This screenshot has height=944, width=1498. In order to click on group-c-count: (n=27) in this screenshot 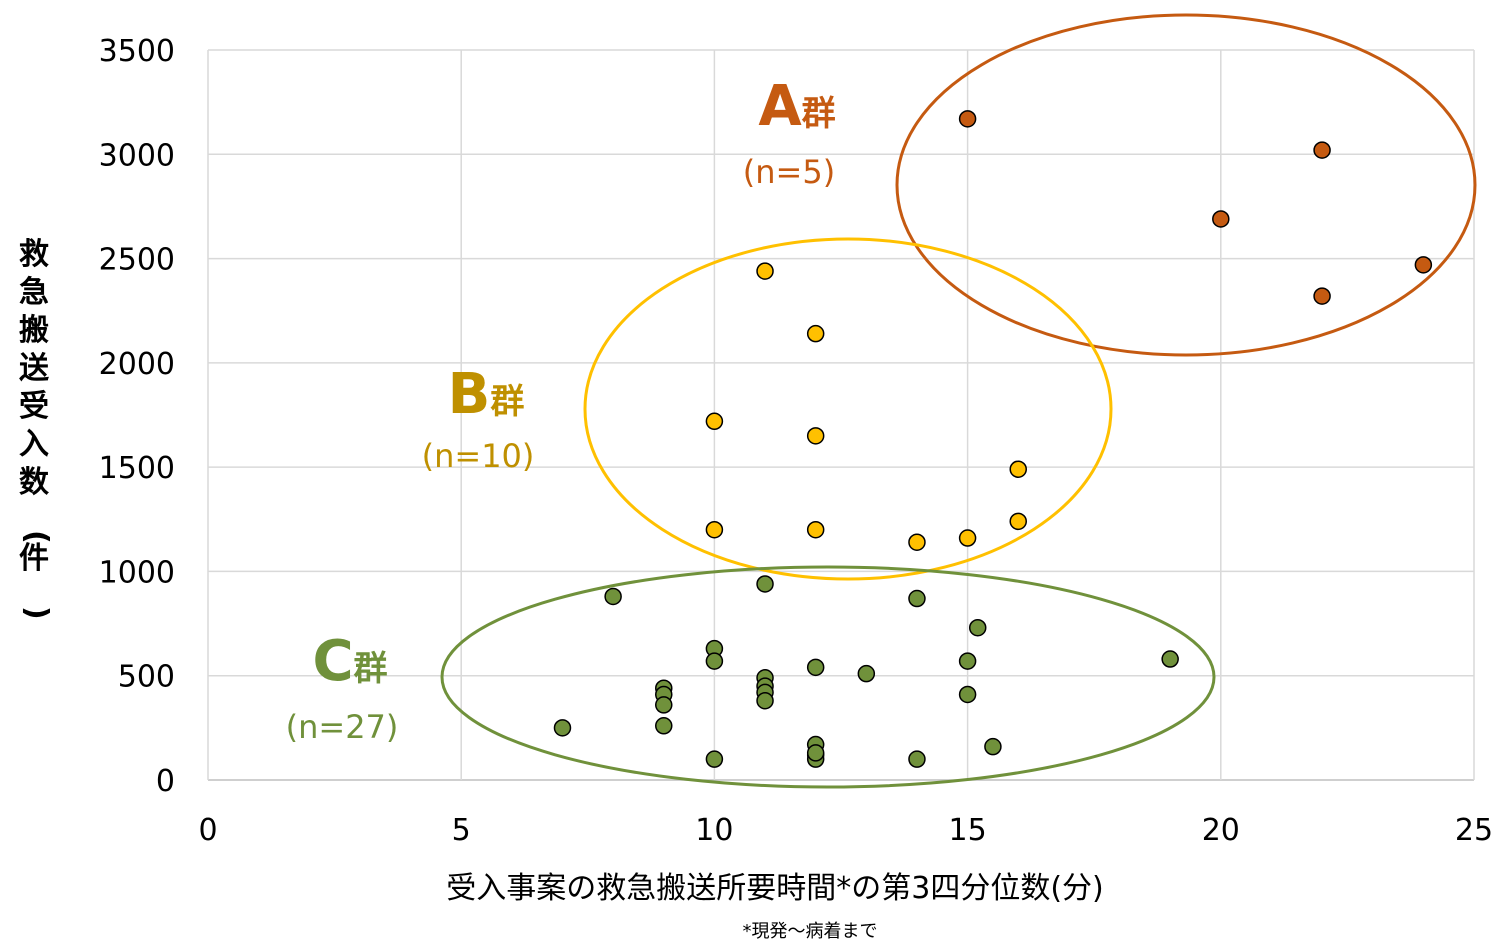, I will do `click(342, 727)`.